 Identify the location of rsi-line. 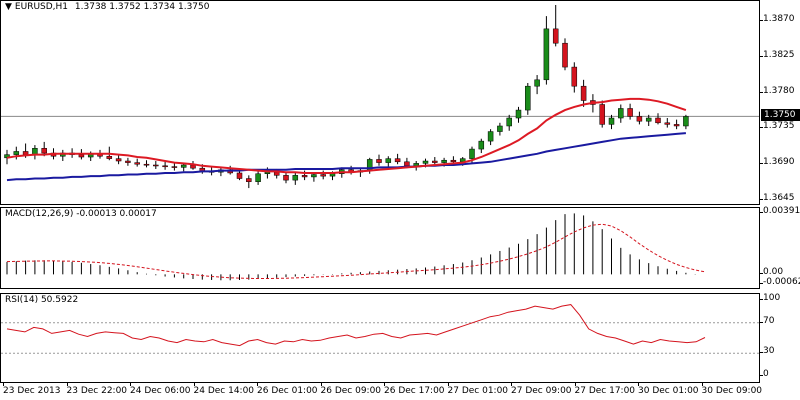
(356, 325).